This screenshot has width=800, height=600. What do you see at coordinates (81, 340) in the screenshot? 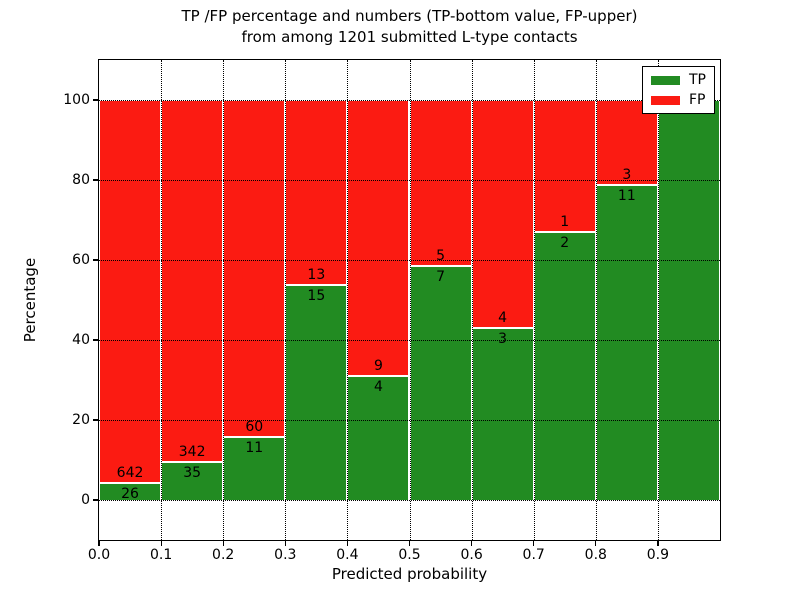
I see `y-tick-label: 40` at bounding box center [81, 340].